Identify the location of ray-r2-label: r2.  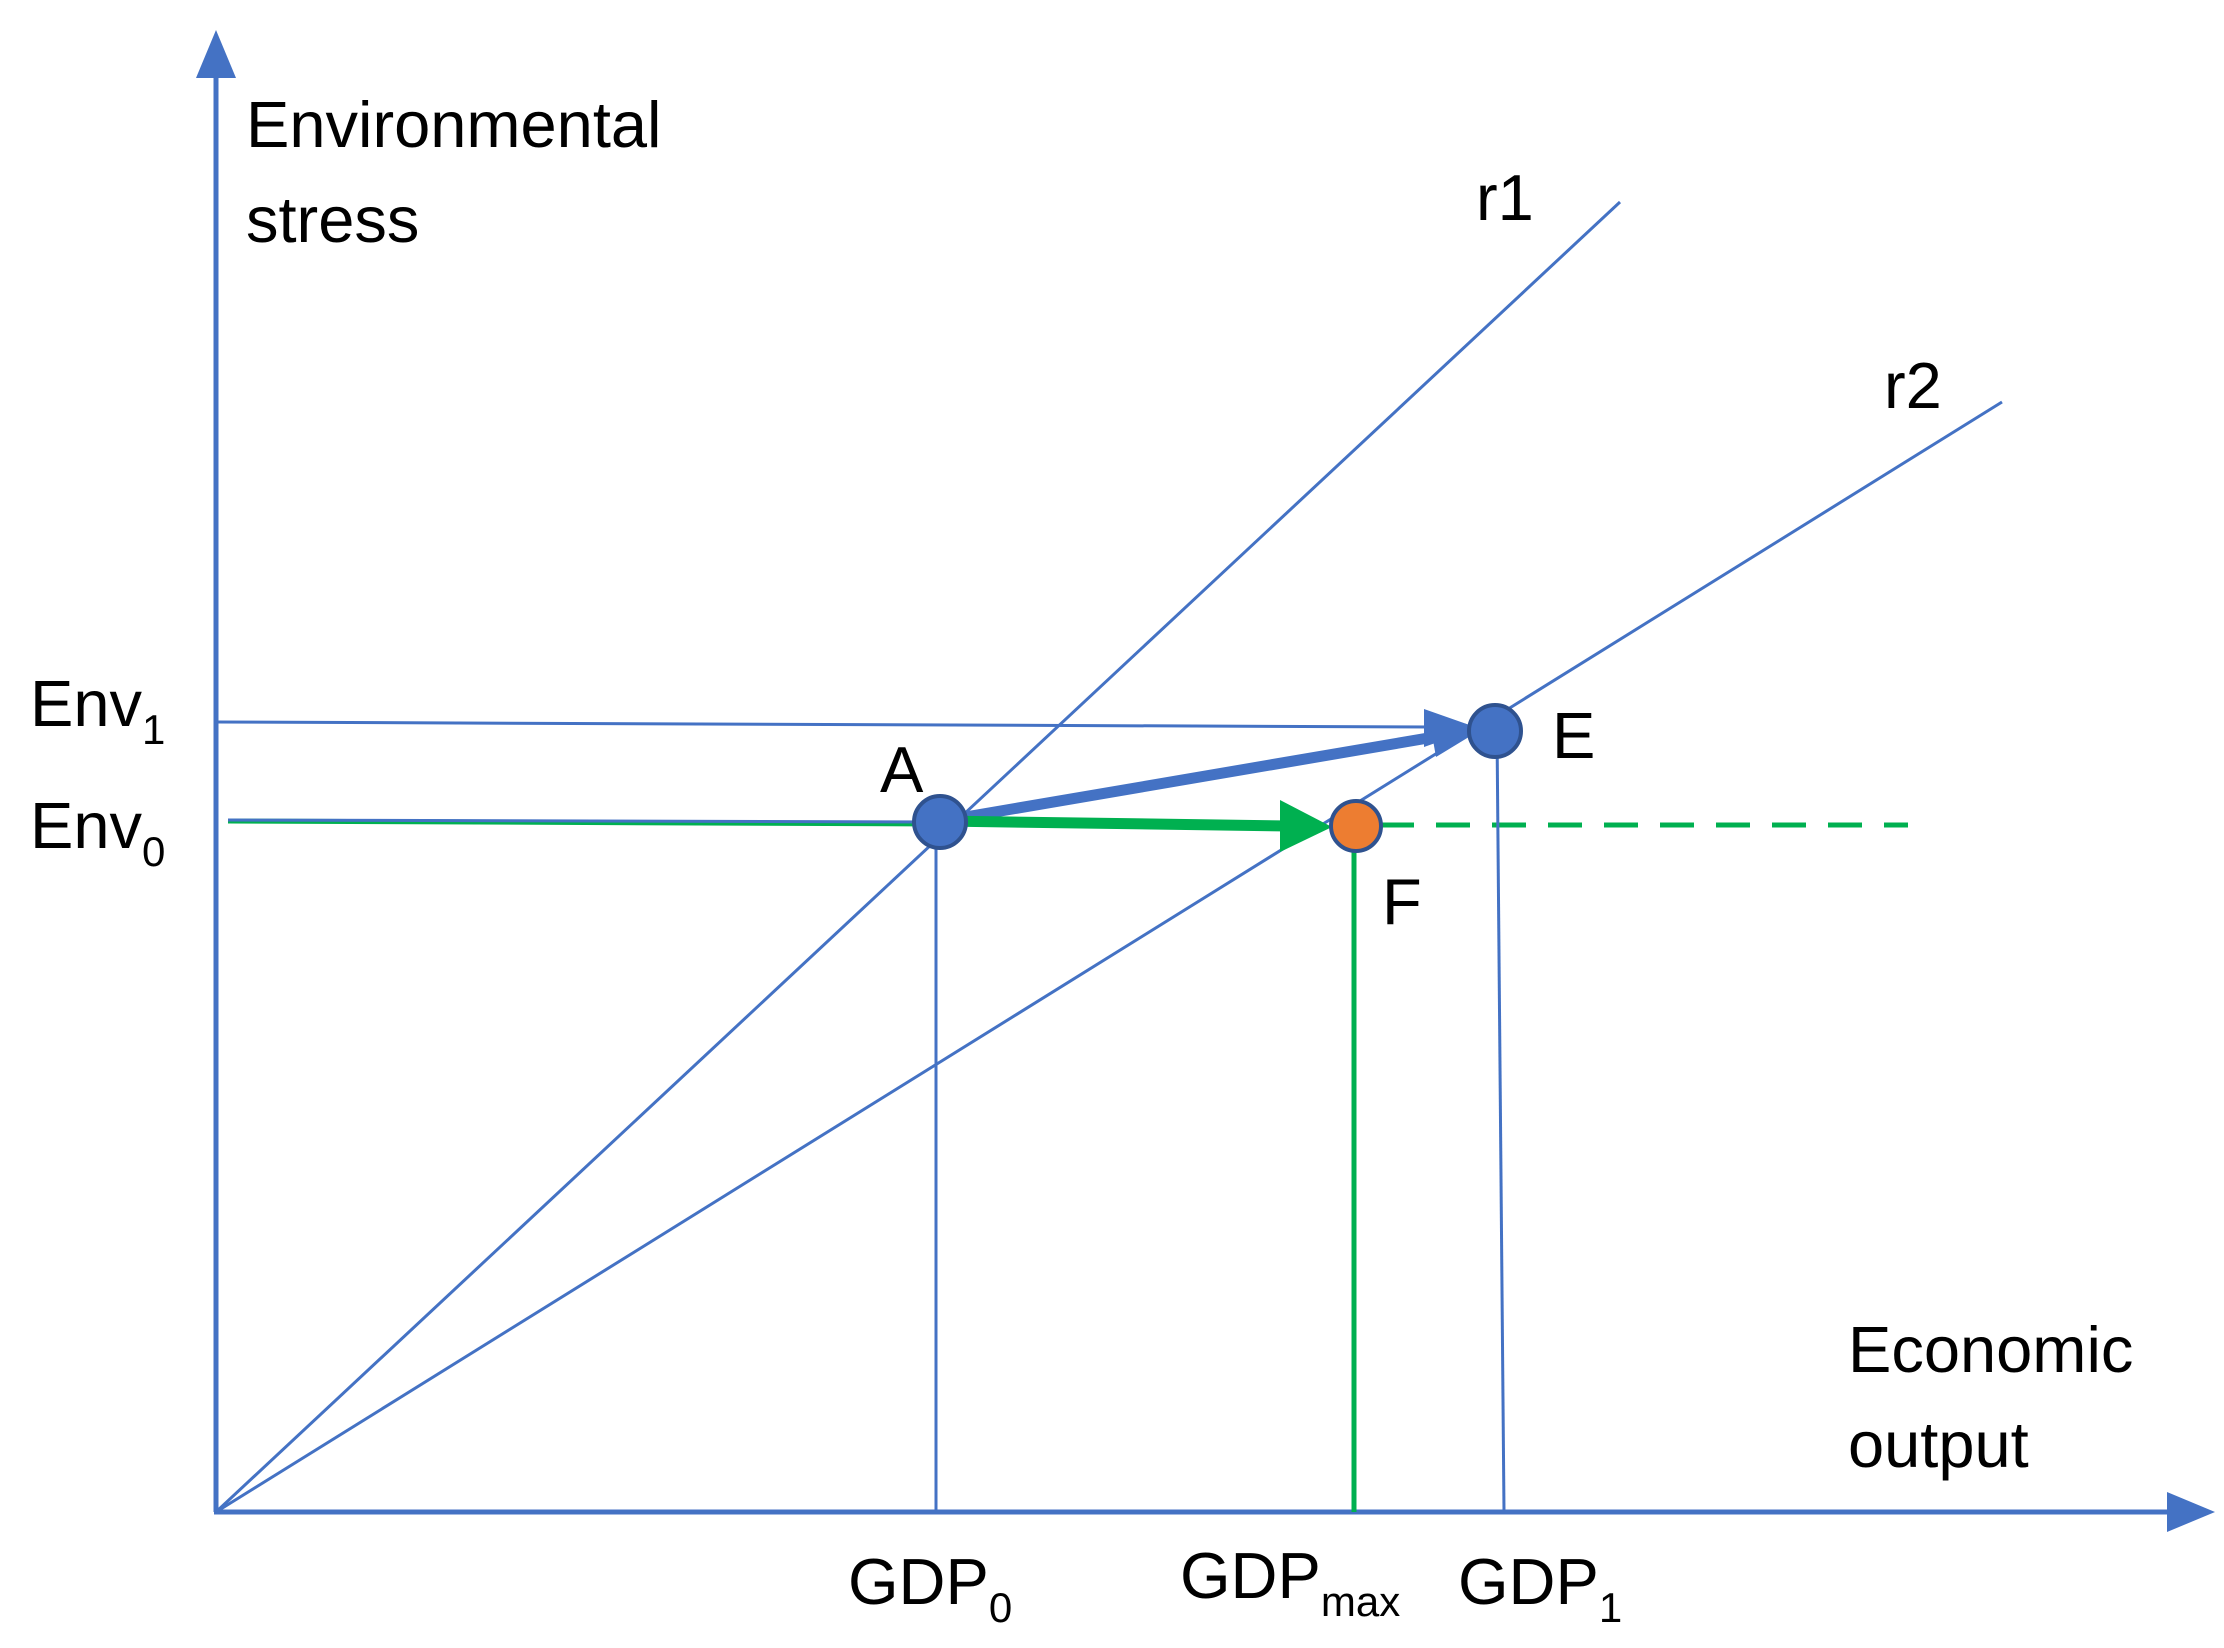
(1913, 385).